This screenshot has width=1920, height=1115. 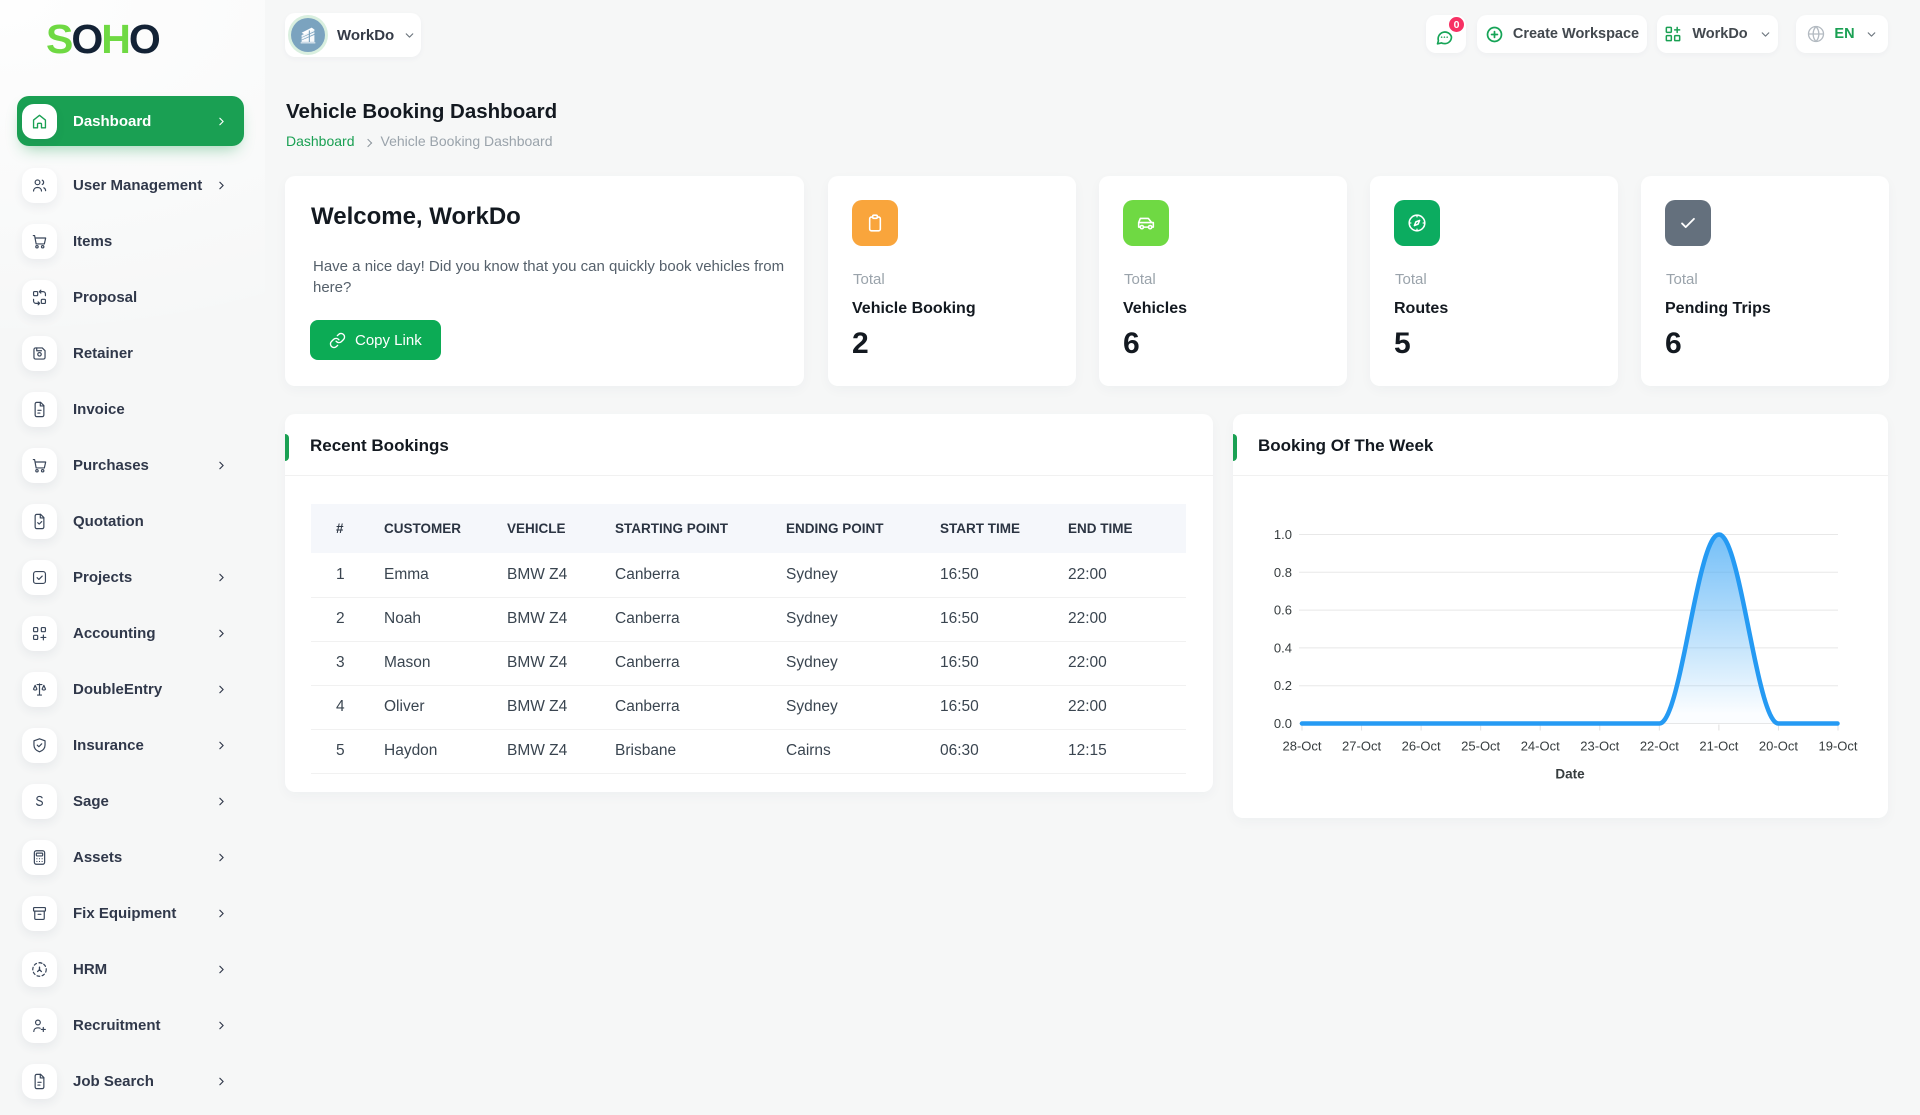 I want to click on svg-text: 23-Oct, so click(x=1599, y=746).